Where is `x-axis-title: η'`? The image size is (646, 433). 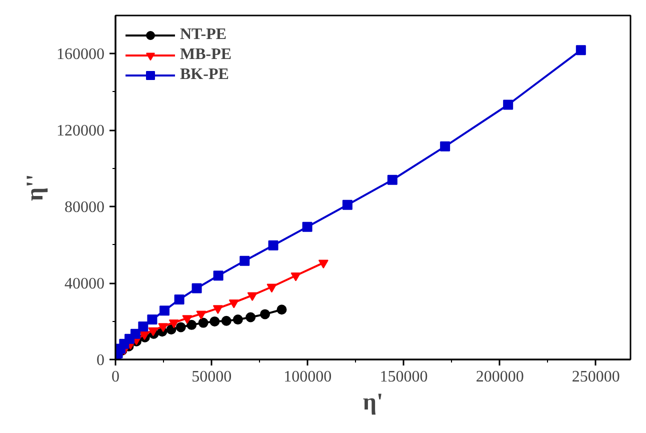 x-axis-title: η' is located at coordinates (373, 403).